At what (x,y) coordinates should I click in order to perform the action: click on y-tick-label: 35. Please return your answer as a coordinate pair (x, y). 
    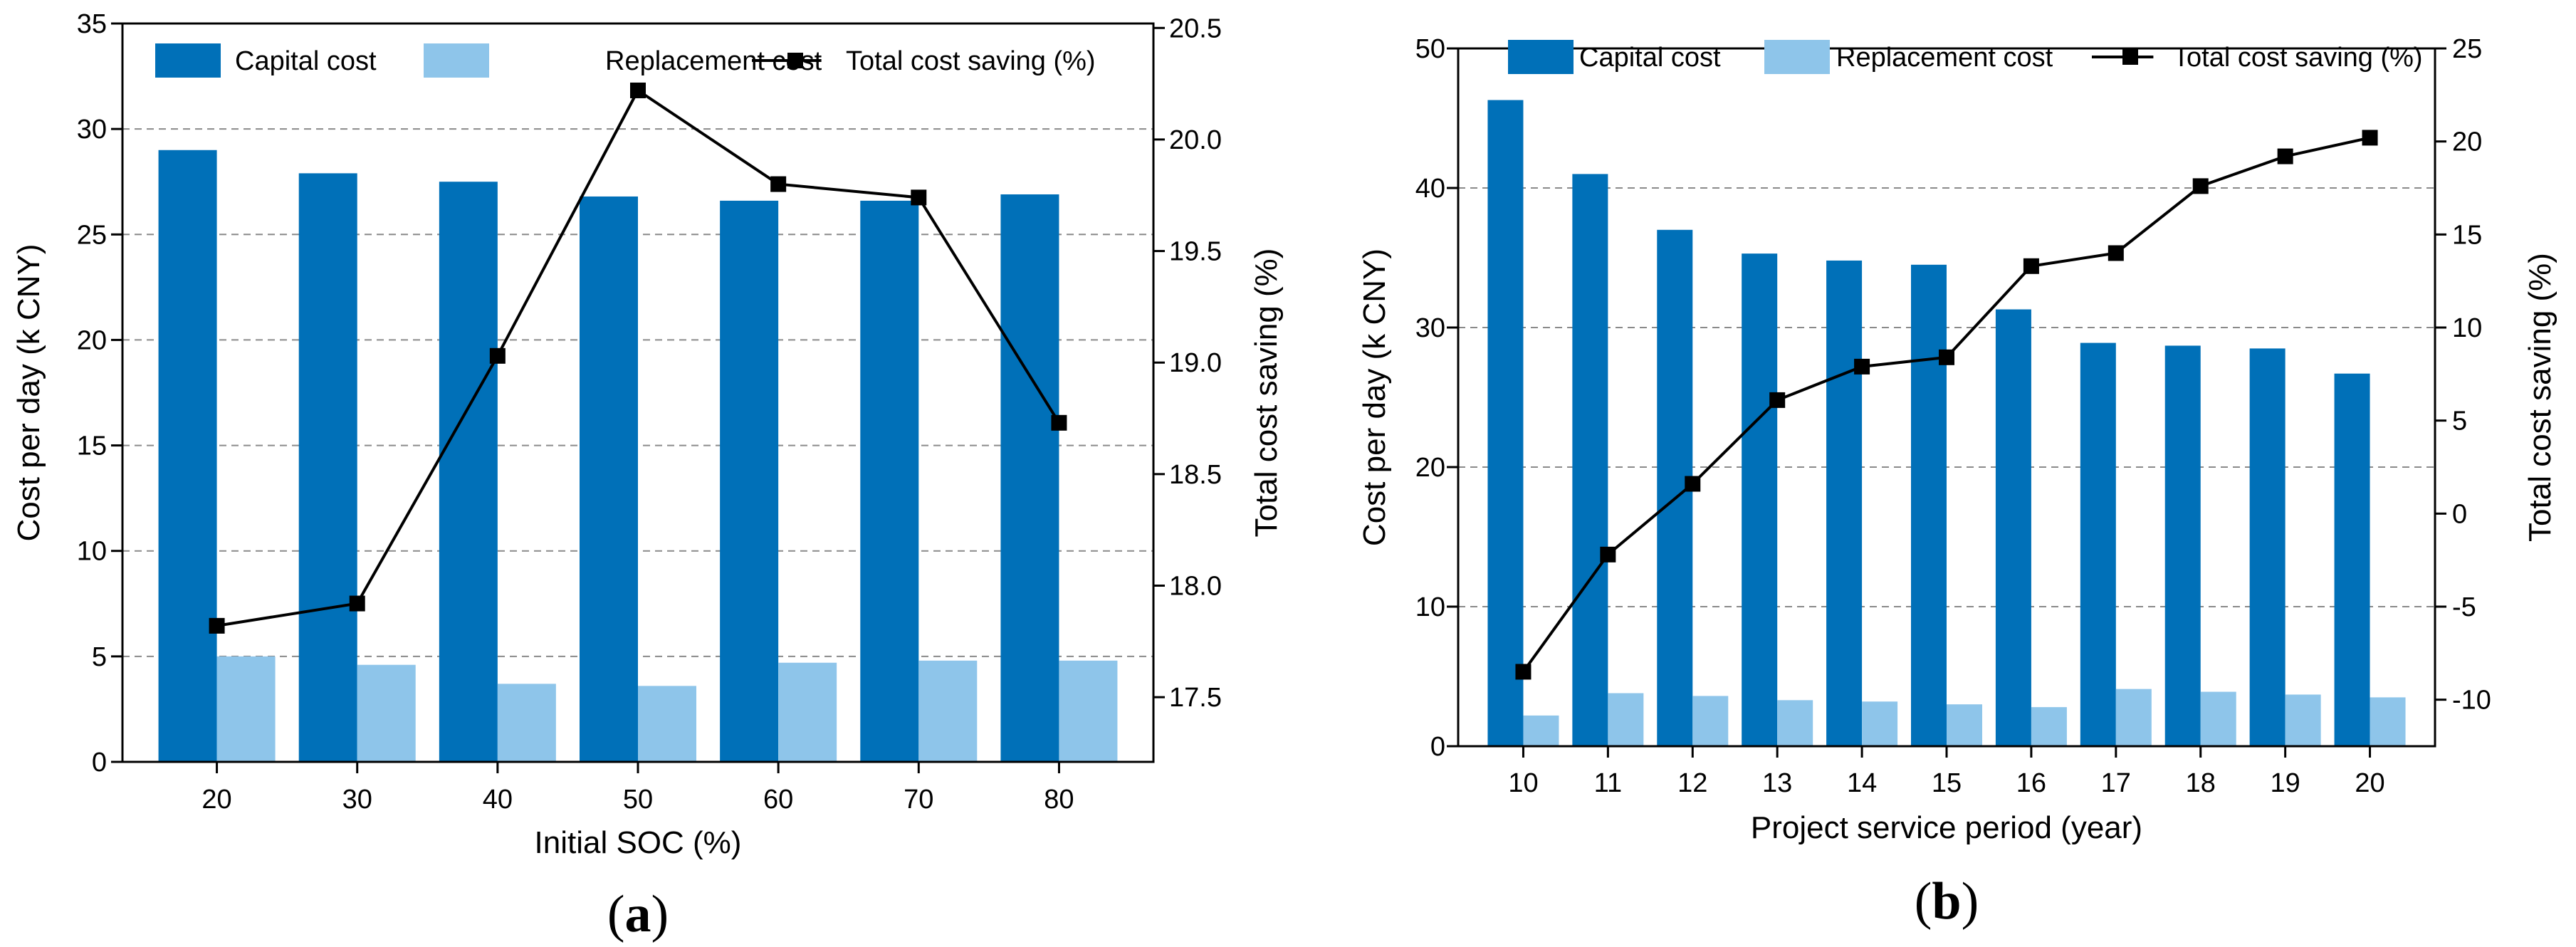
    Looking at the image, I should click on (92, 24).